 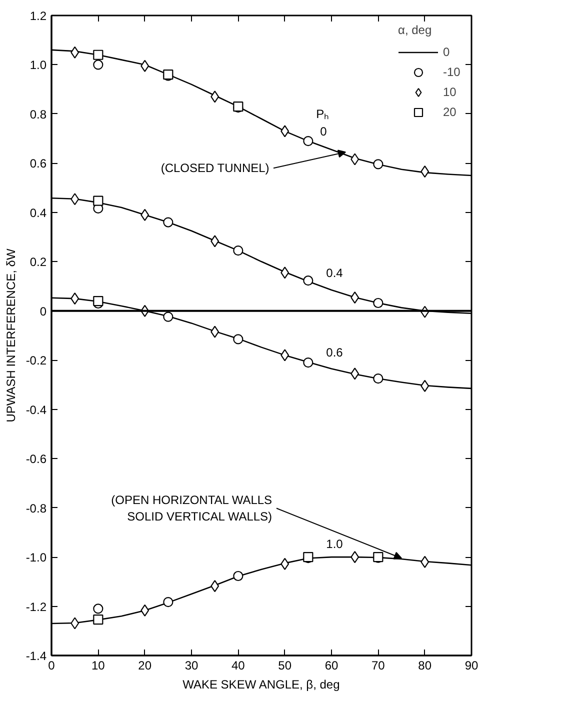 I want to click on annotation: (OPEN HORIZONTAL WALLS SOLID VERTICAL WALLS), so click(x=191, y=508).